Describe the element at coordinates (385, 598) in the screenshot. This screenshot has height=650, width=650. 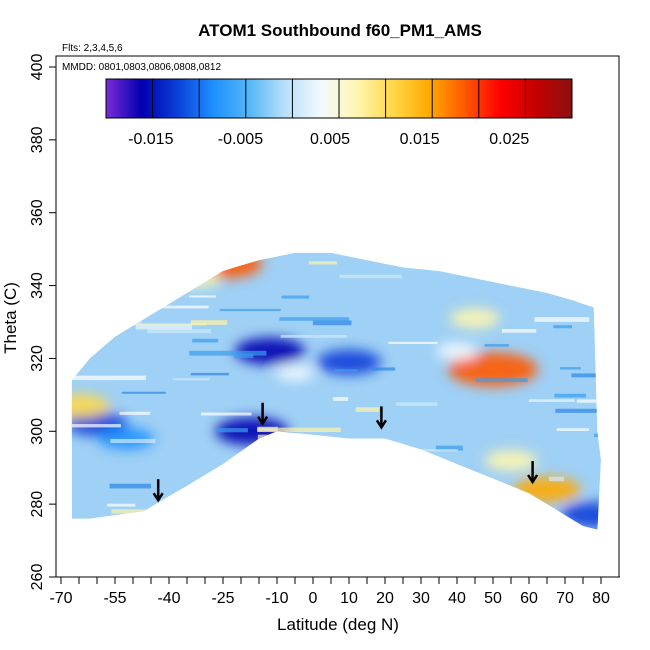
I see `x-tick-label: 20` at that location.